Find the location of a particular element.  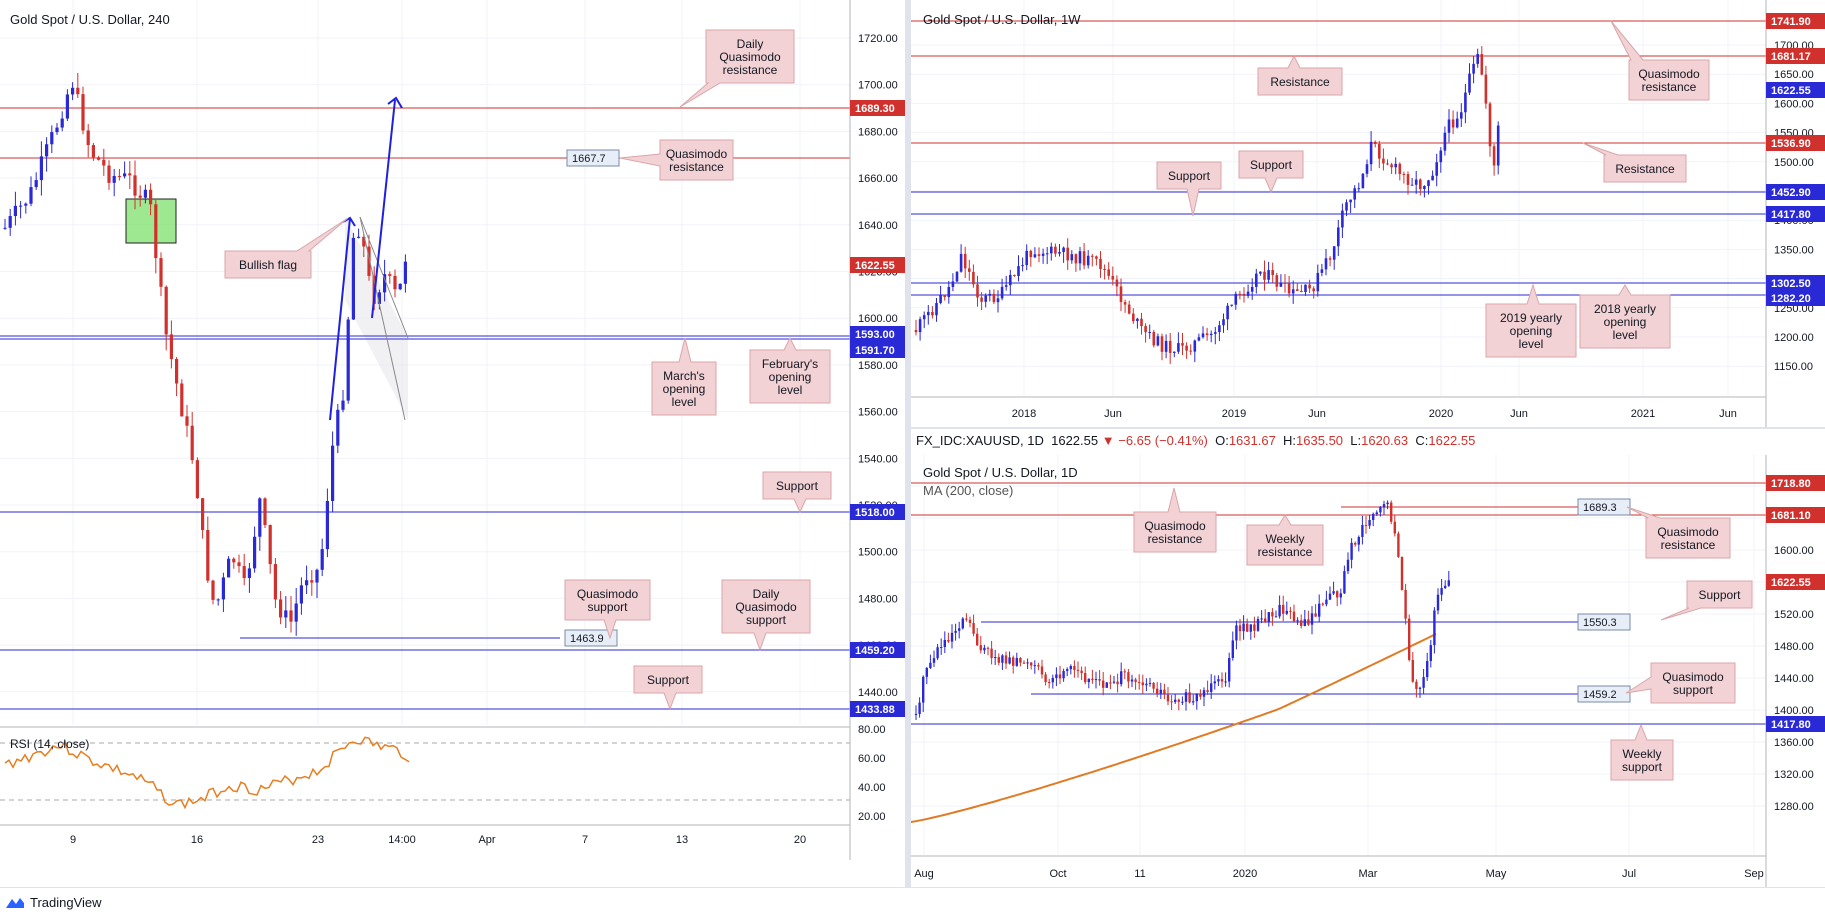

svg-text: opening is located at coordinates (684, 389).